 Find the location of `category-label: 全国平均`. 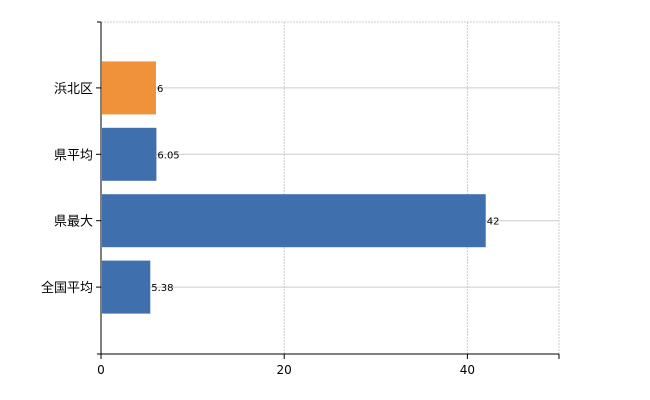

category-label: 全国平均 is located at coordinates (67, 288).